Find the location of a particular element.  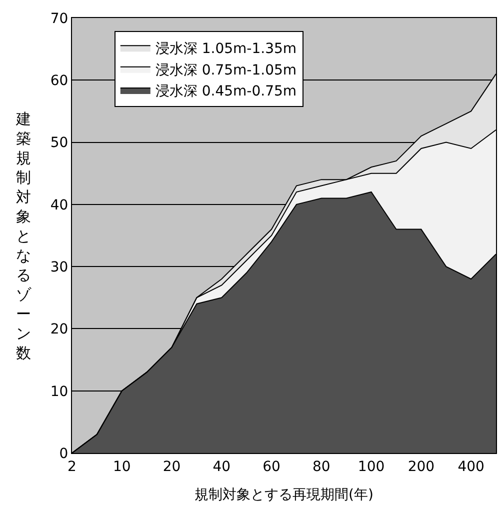

y-tick-label: 10 is located at coordinates (59, 392).